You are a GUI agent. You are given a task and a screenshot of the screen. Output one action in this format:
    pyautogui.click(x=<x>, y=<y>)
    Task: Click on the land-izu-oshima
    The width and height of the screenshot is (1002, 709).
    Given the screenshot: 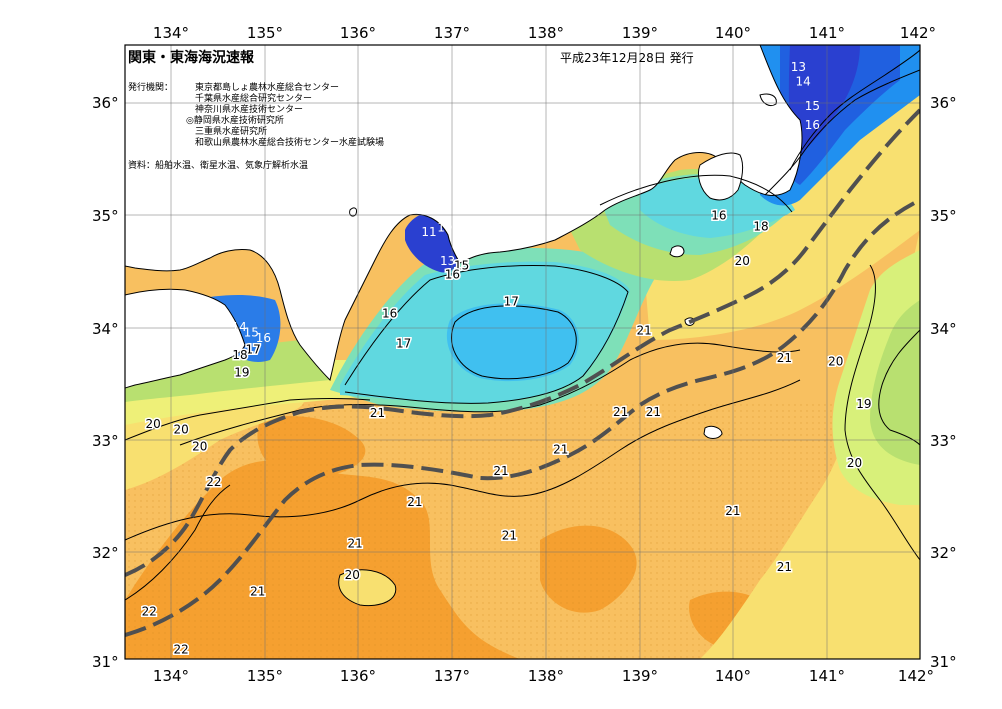 What is the action you would take?
    pyautogui.click(x=677, y=251)
    